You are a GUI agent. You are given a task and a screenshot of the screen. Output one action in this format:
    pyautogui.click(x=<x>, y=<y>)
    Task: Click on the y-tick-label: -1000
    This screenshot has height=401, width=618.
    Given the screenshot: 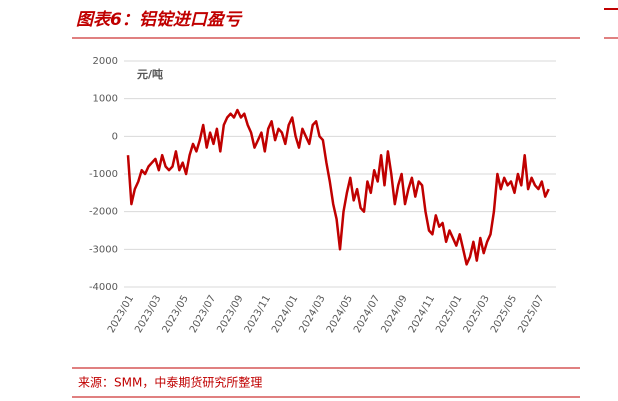 What is the action you would take?
    pyautogui.click(x=103, y=174)
    